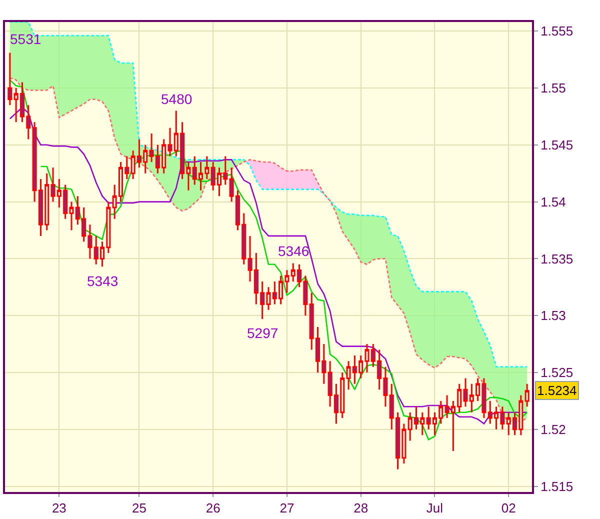 This screenshot has width=600, height=519. What do you see at coordinates (557, 144) in the screenshot?
I see `y-tick-label: 1.545` at bounding box center [557, 144].